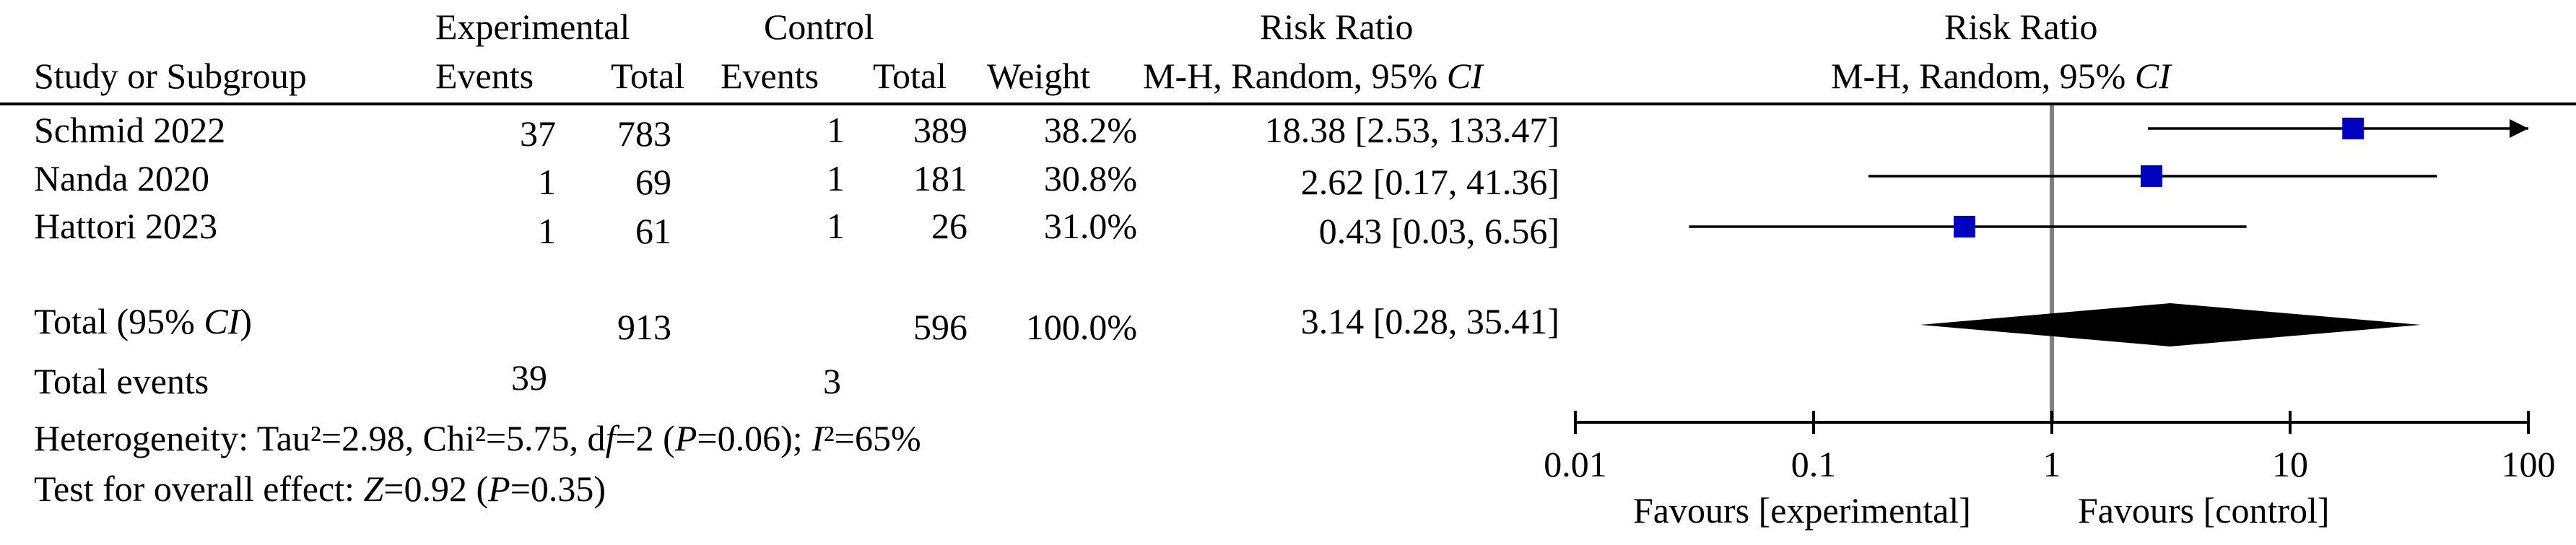  Describe the element at coordinates (2204, 510) in the screenshot. I see `favours-control-label: Favours [control]` at that location.